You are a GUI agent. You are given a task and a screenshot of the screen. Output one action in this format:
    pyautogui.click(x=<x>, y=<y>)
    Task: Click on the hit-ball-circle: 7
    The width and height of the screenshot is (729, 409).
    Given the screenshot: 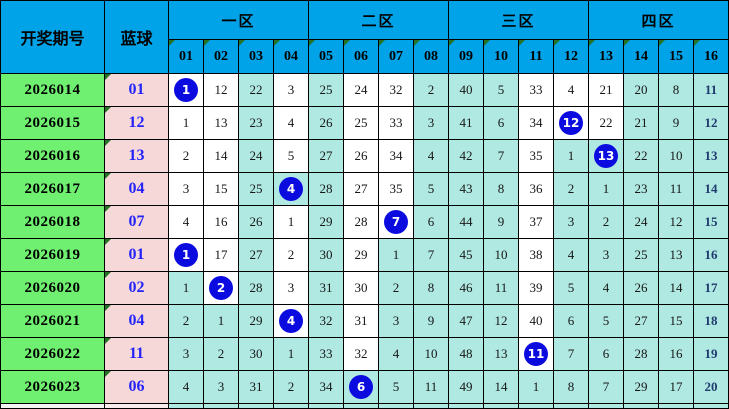 What is the action you would take?
    pyautogui.click(x=396, y=222)
    